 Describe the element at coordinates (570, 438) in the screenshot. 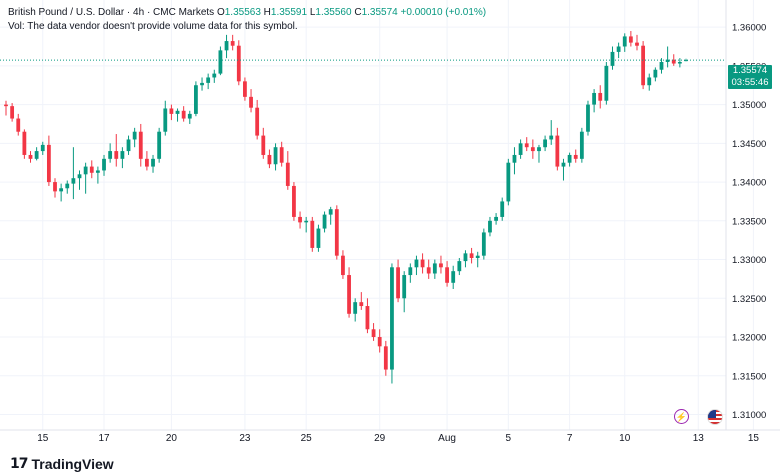

I see `time-tick-label: 7` at that location.